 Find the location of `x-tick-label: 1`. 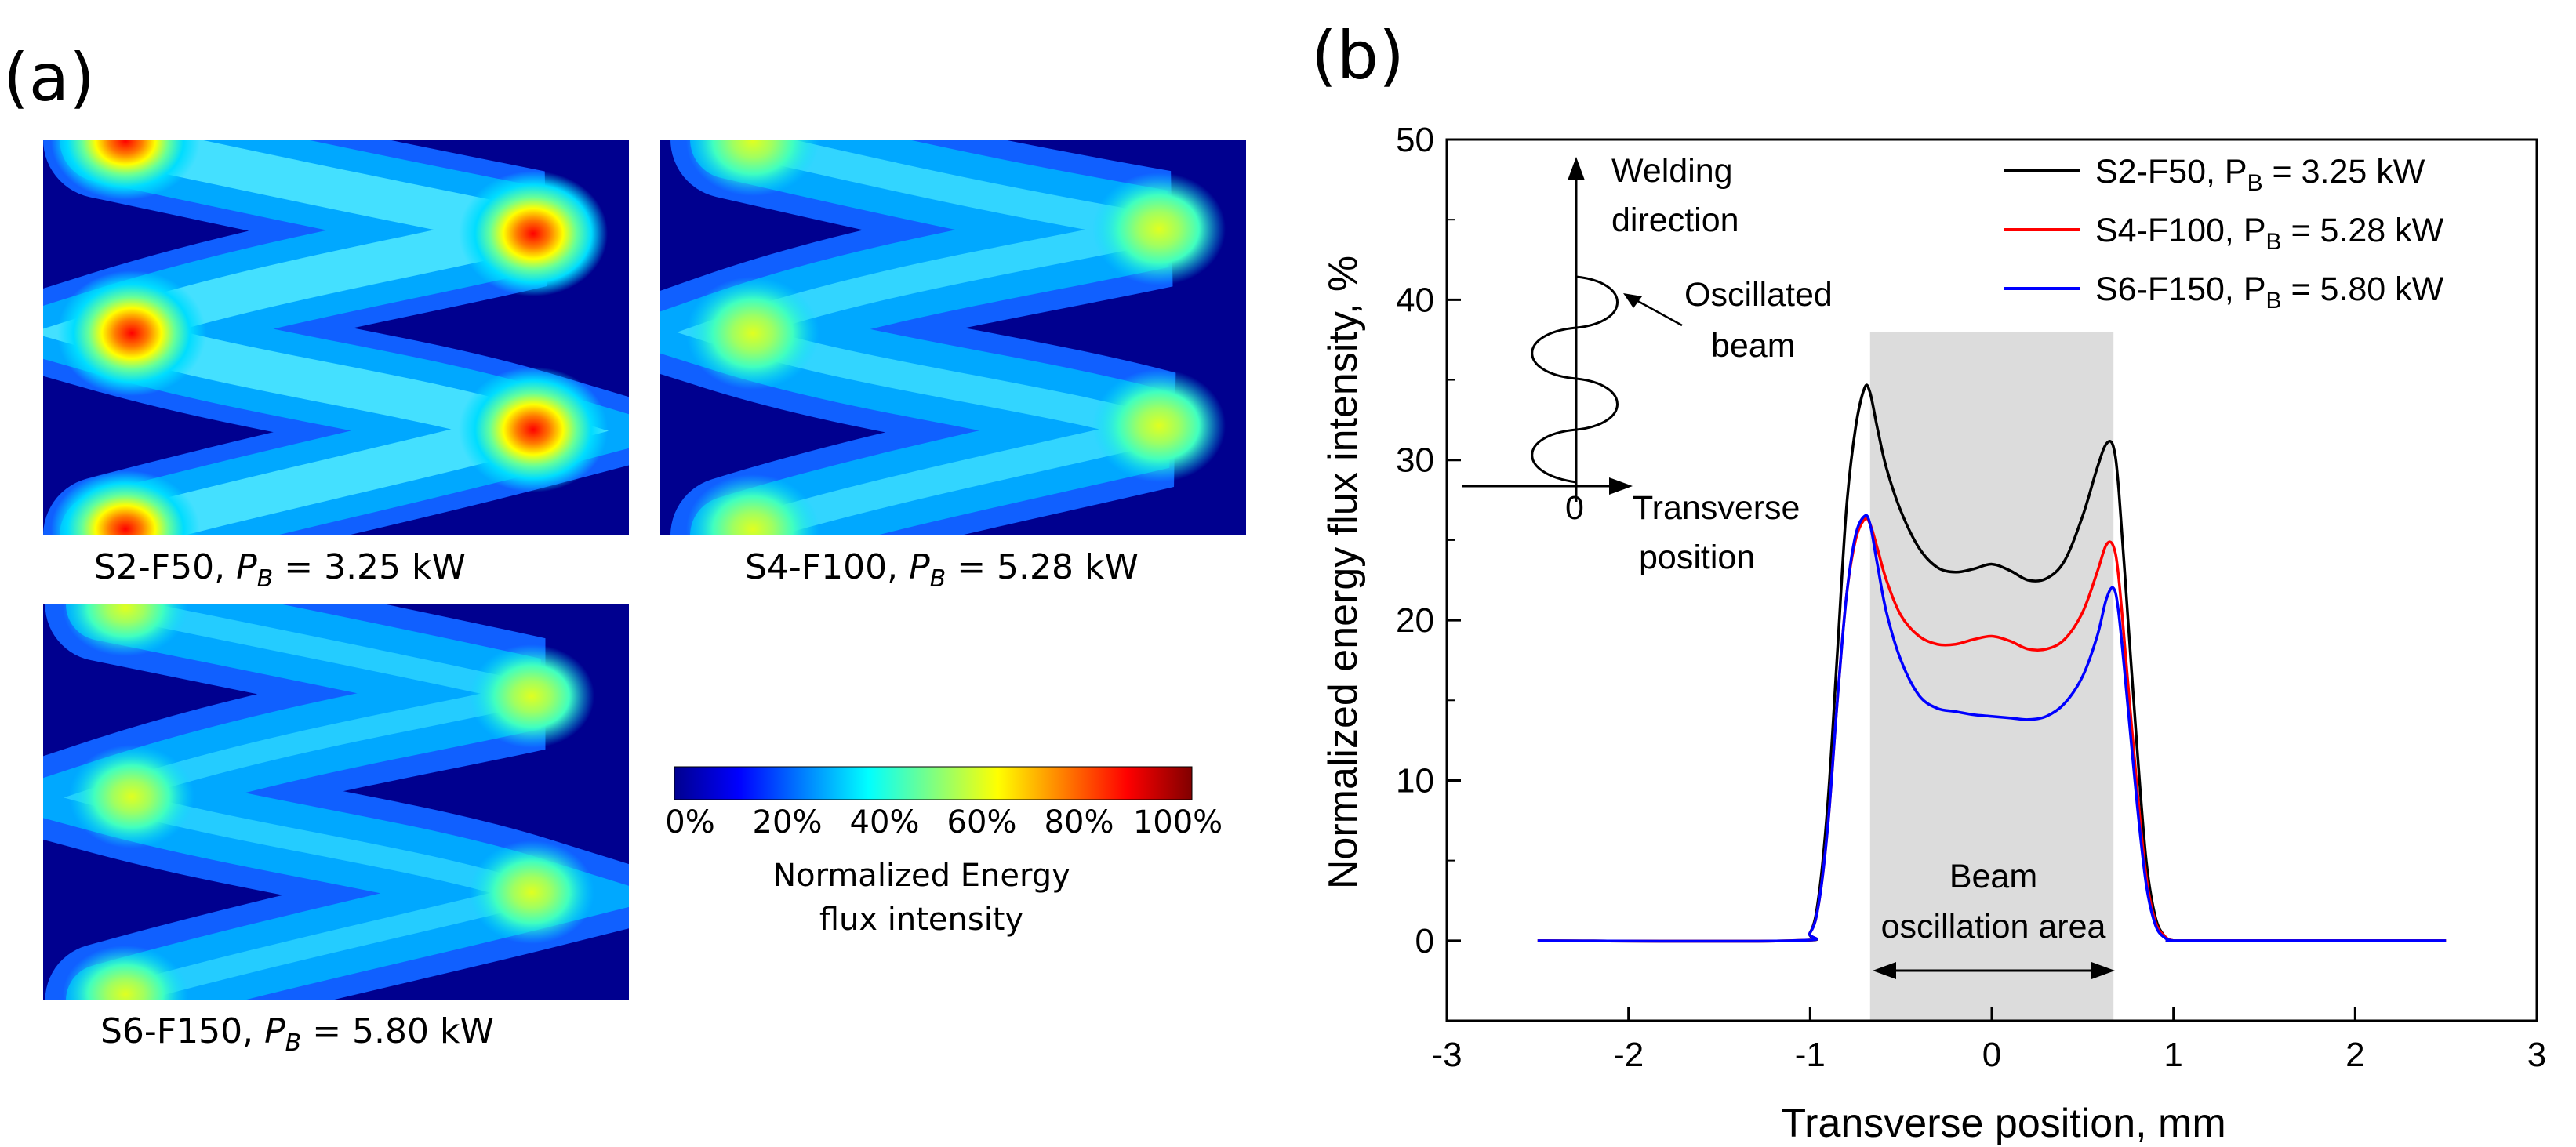

x-tick-label: 1 is located at coordinates (2173, 1055).